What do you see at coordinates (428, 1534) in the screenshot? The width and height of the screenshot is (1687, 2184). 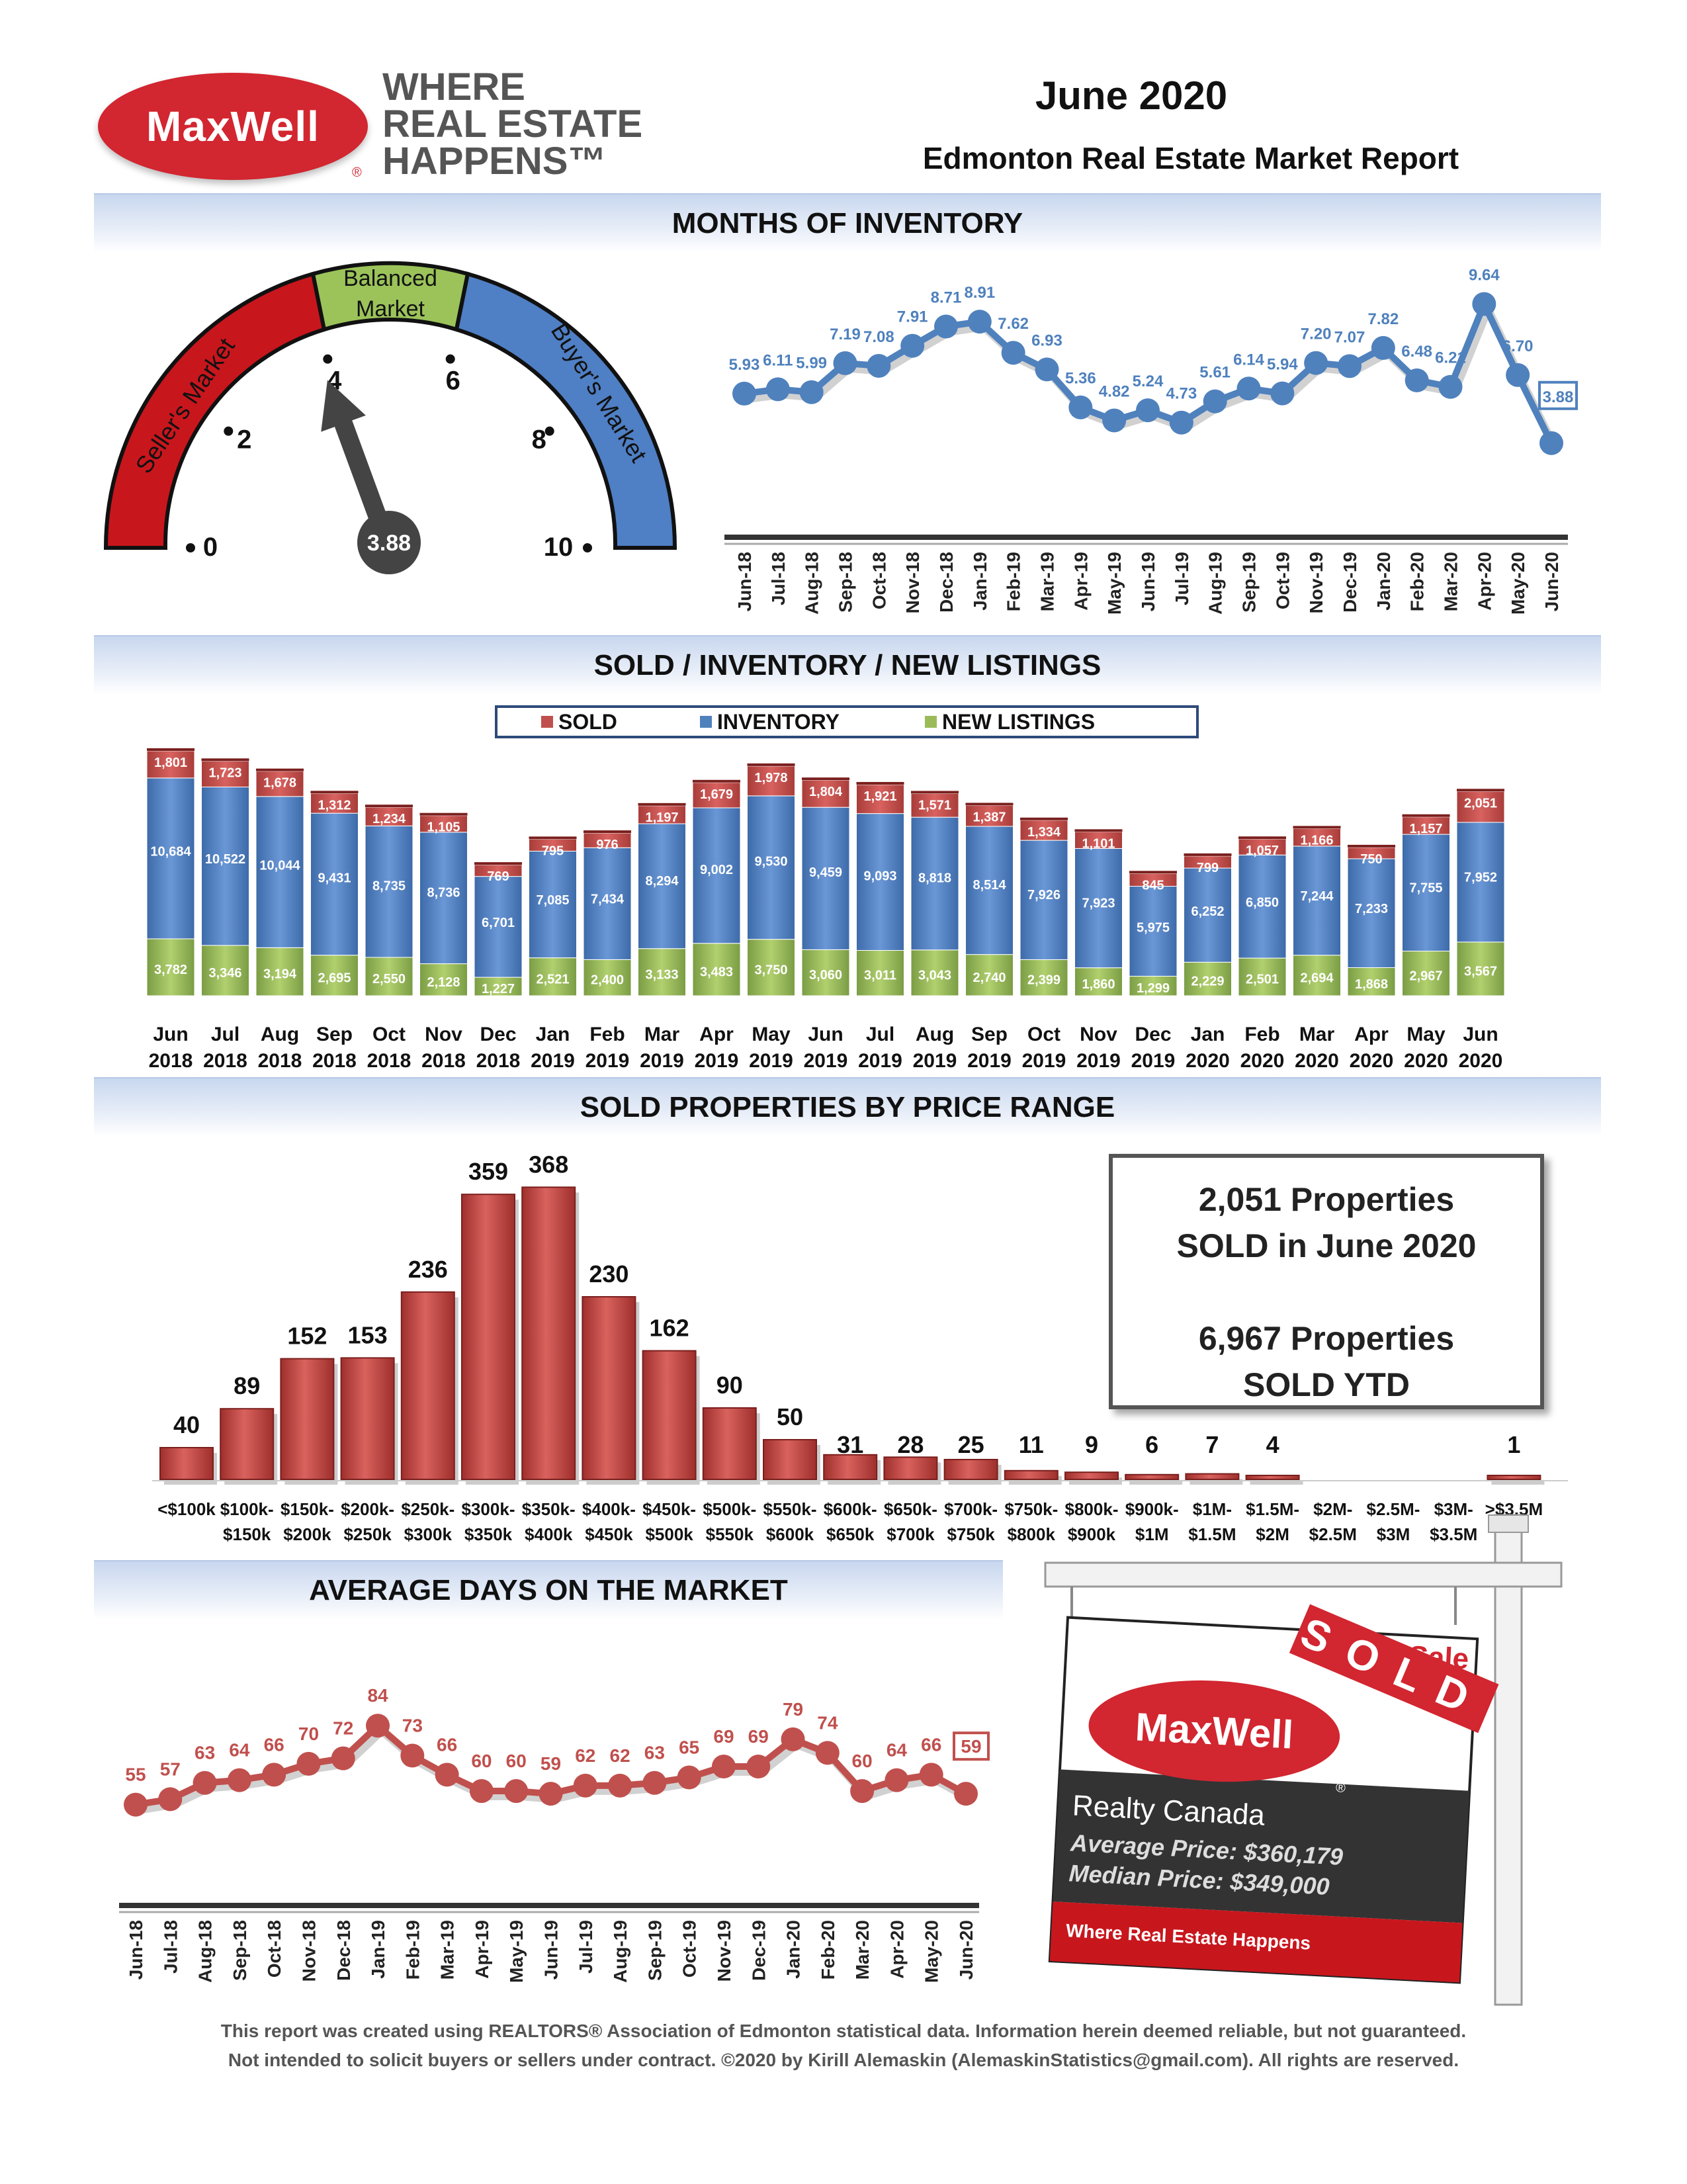 I see `x-tick-label: $300k` at bounding box center [428, 1534].